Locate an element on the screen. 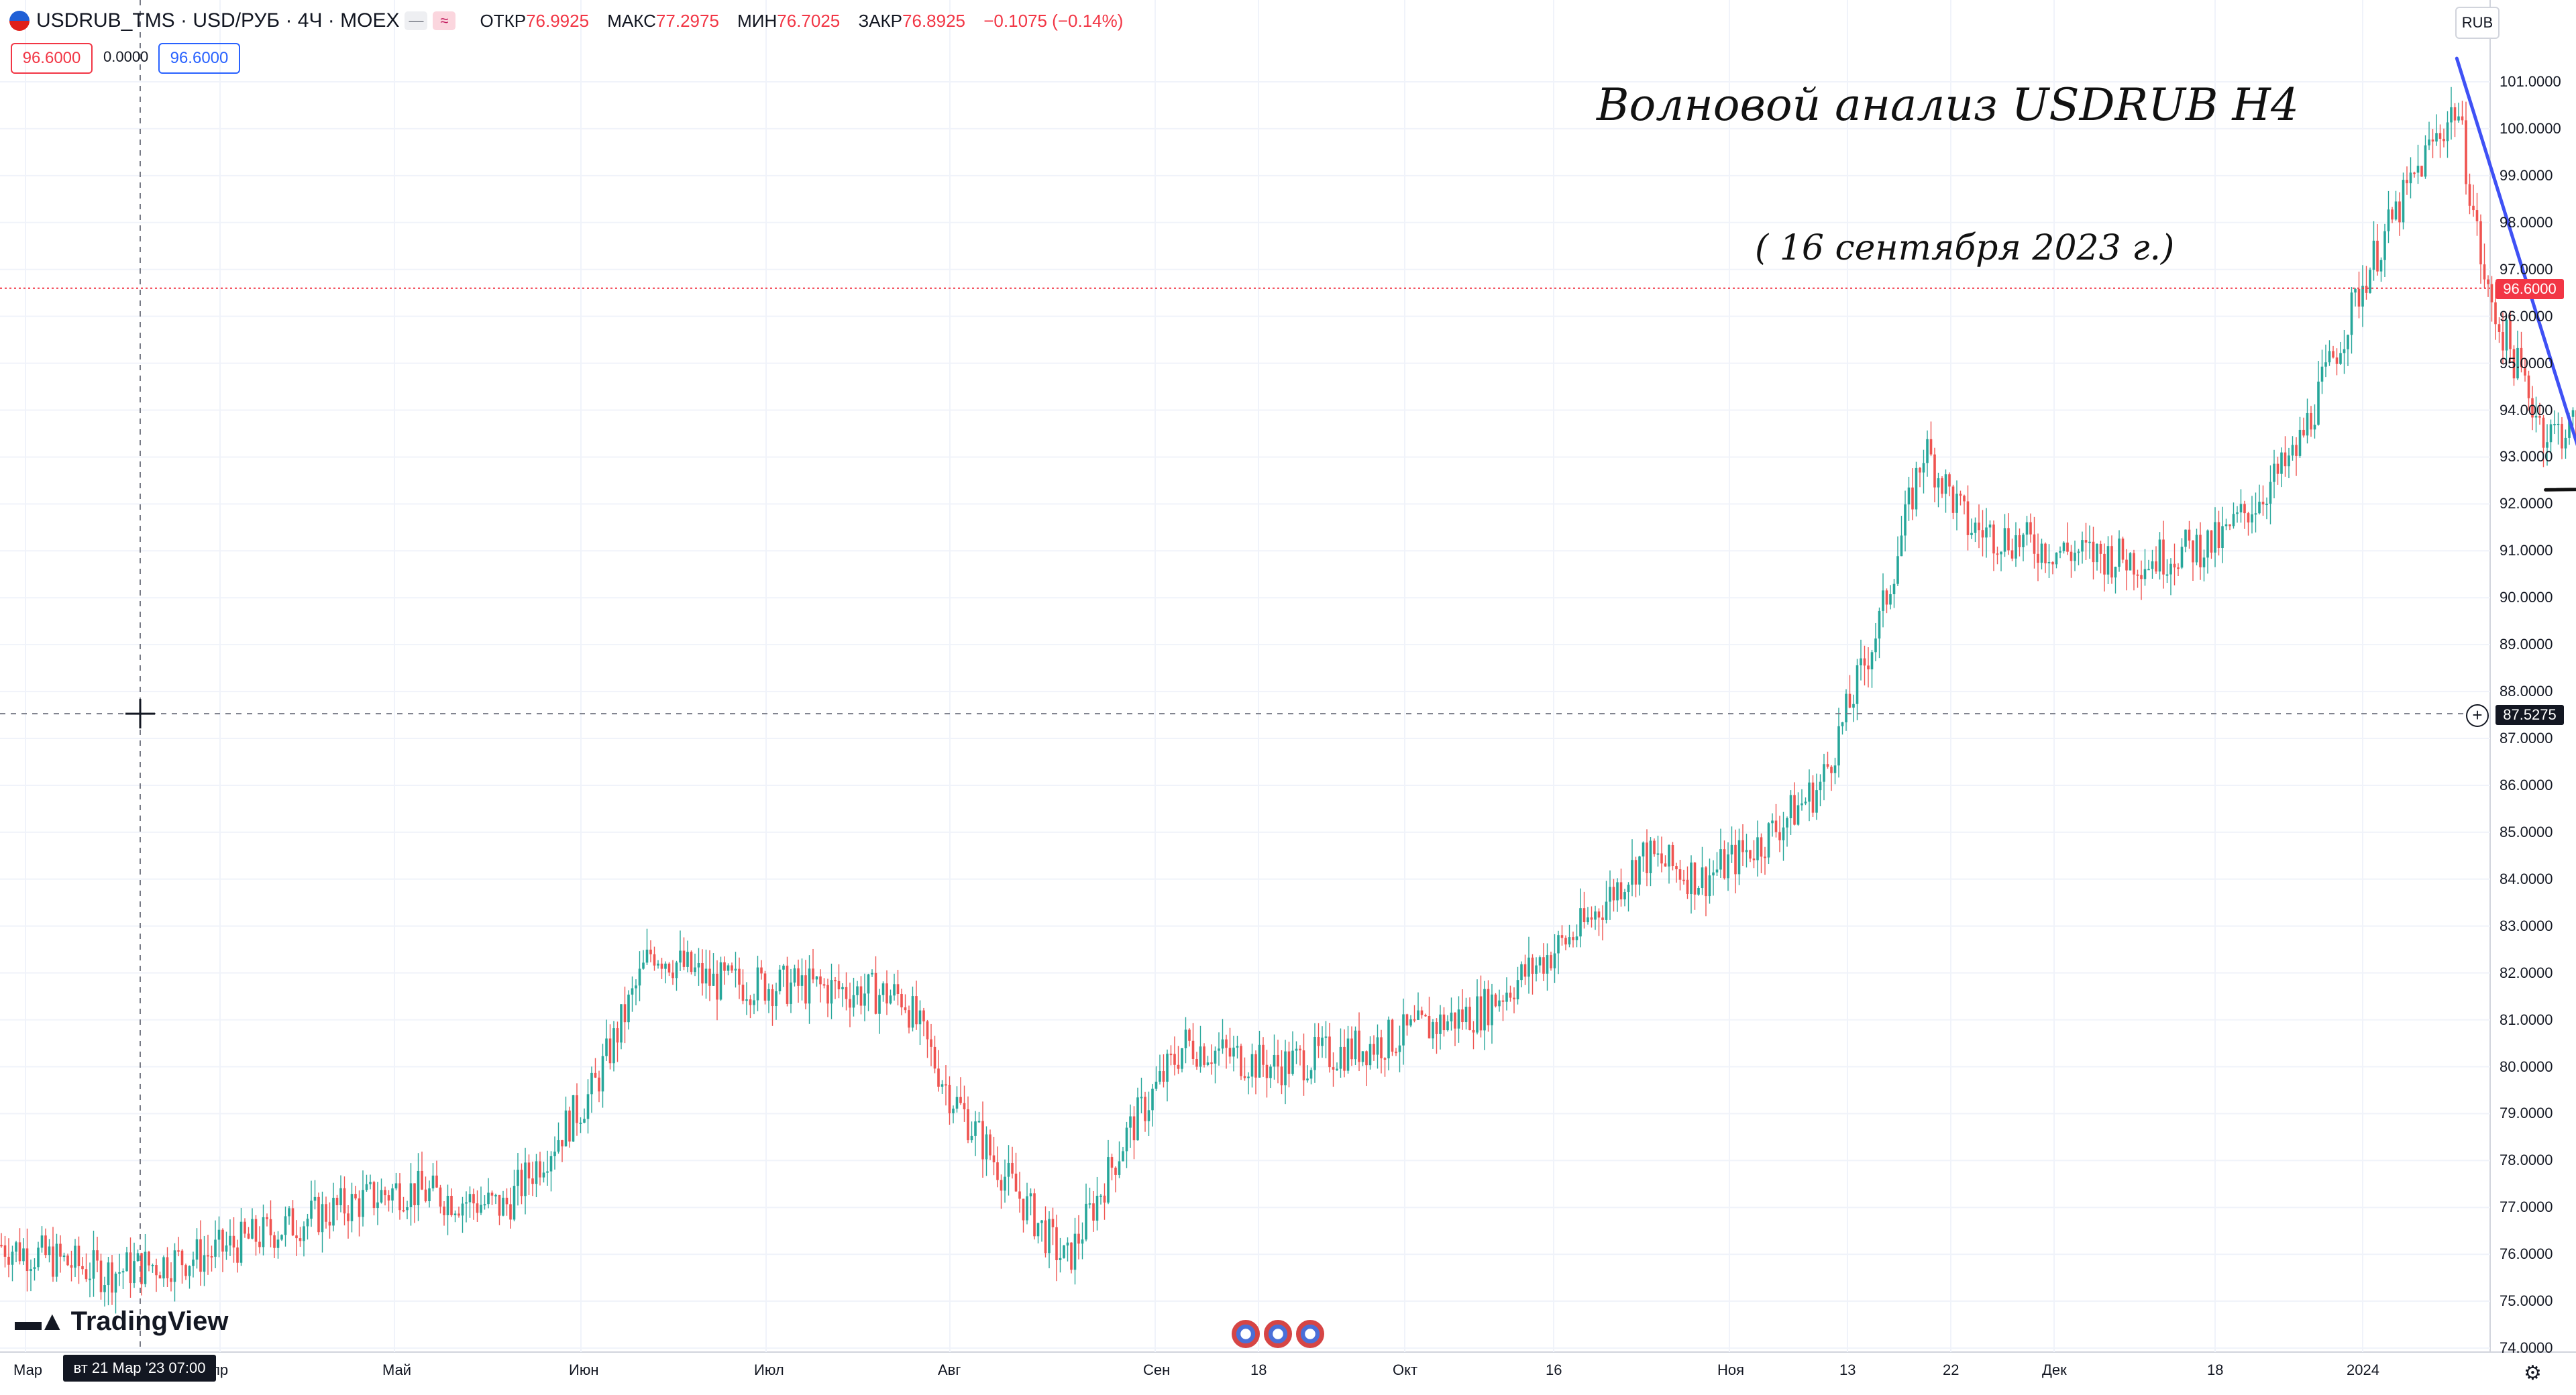 This screenshot has width=2576, height=1395. buy-button: 96.6000 is located at coordinates (199, 58).